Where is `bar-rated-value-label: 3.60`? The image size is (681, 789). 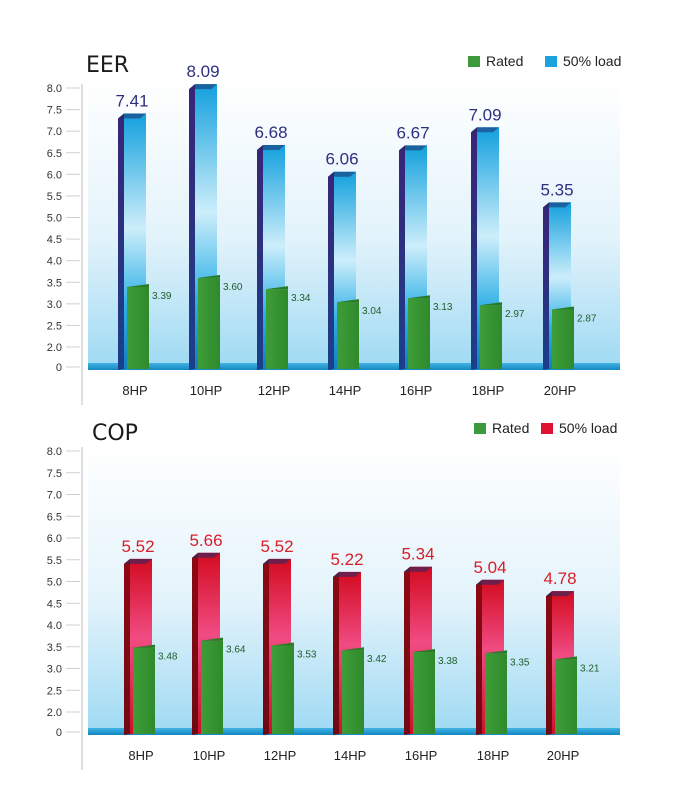
bar-rated-value-label: 3.60 is located at coordinates (233, 287).